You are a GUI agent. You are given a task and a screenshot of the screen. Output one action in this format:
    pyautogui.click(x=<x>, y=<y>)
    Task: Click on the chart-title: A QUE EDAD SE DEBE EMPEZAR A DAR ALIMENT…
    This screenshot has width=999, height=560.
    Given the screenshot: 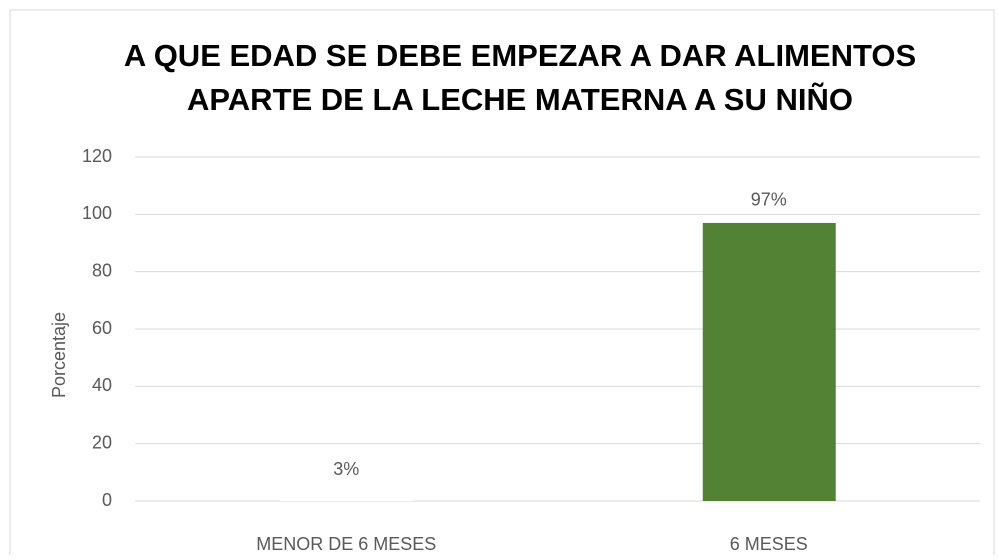 What is the action you would take?
    pyautogui.click(x=520, y=77)
    